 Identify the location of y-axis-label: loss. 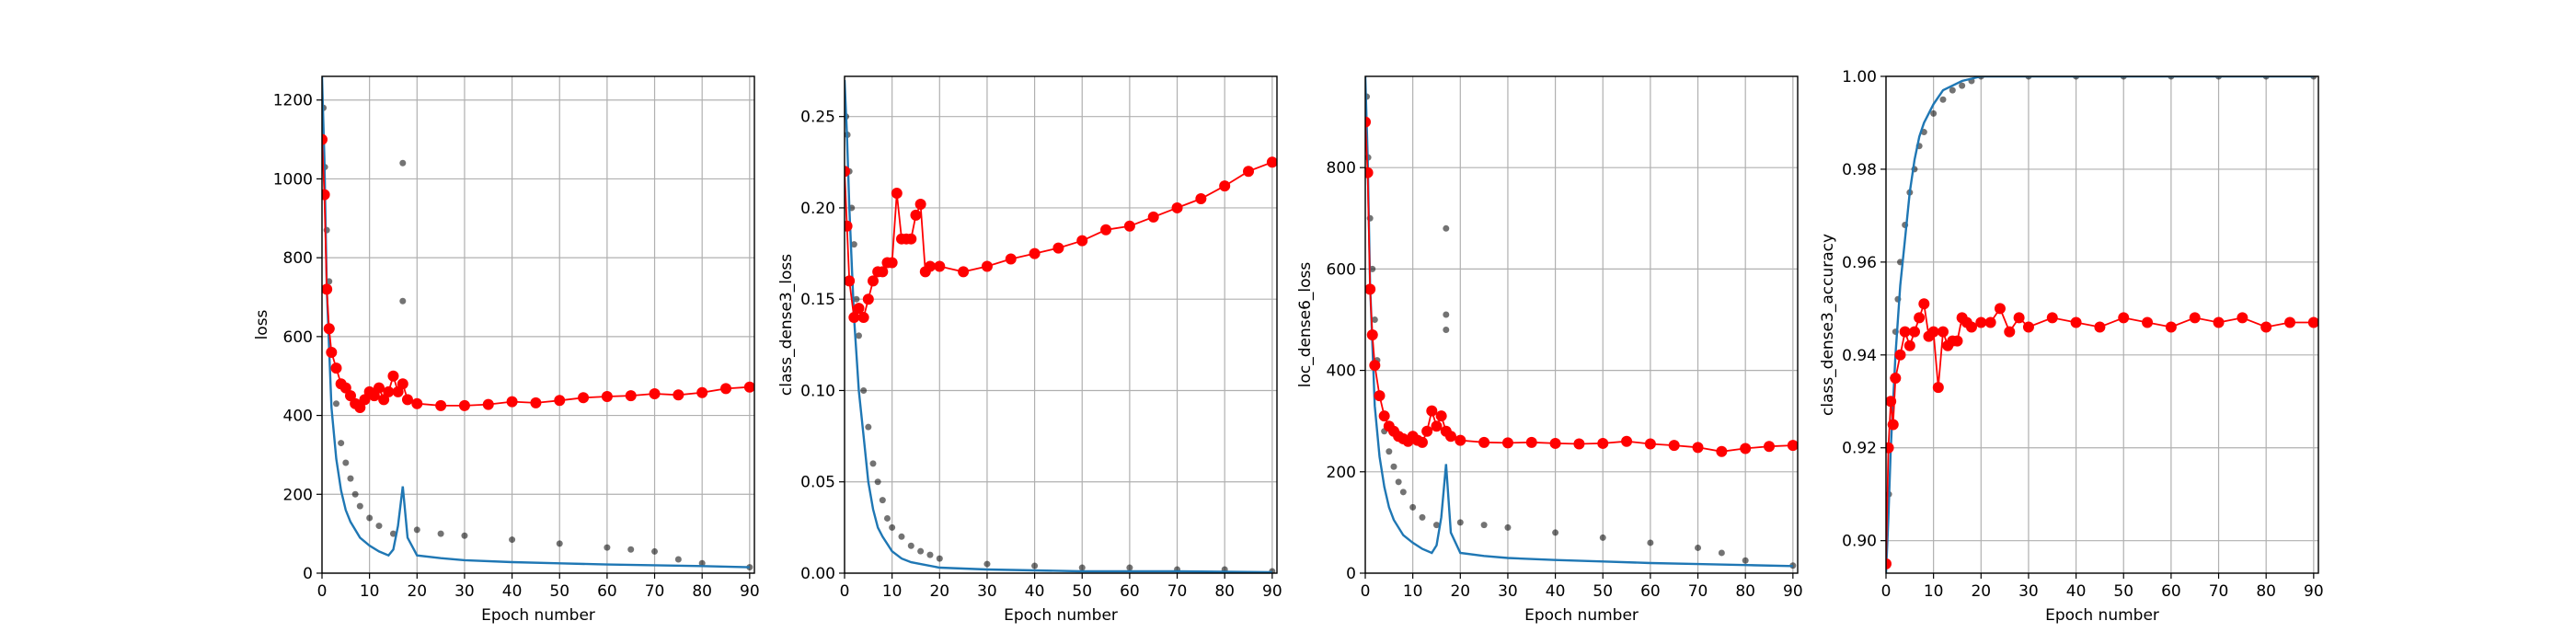
(262, 324).